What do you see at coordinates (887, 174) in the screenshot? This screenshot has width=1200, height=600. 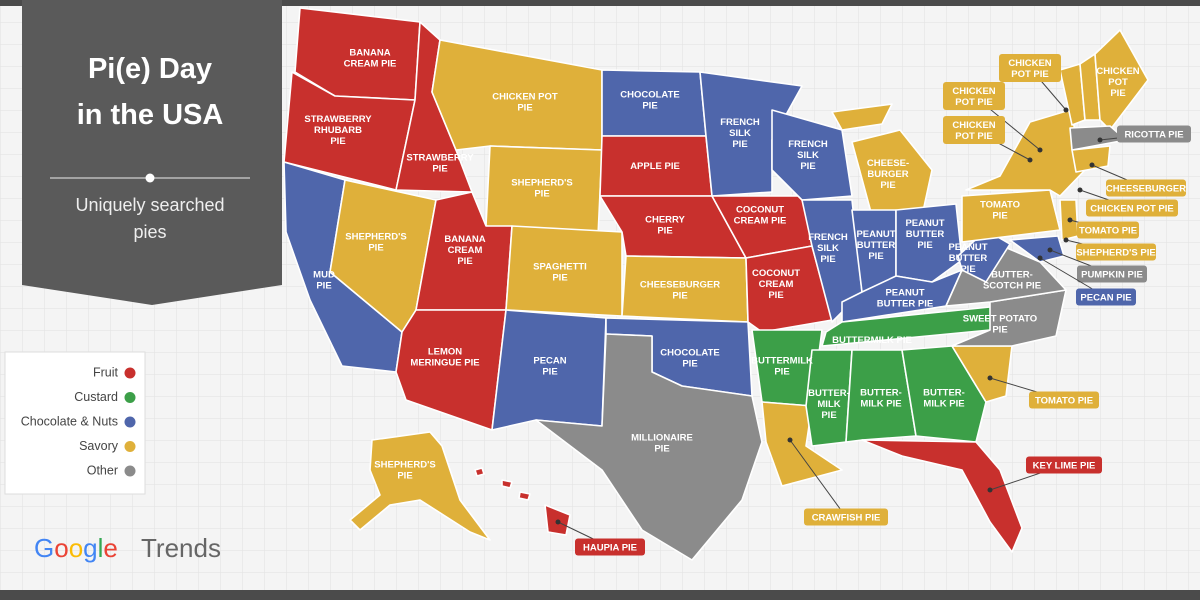 I see `state-label-line: BURGER` at bounding box center [887, 174].